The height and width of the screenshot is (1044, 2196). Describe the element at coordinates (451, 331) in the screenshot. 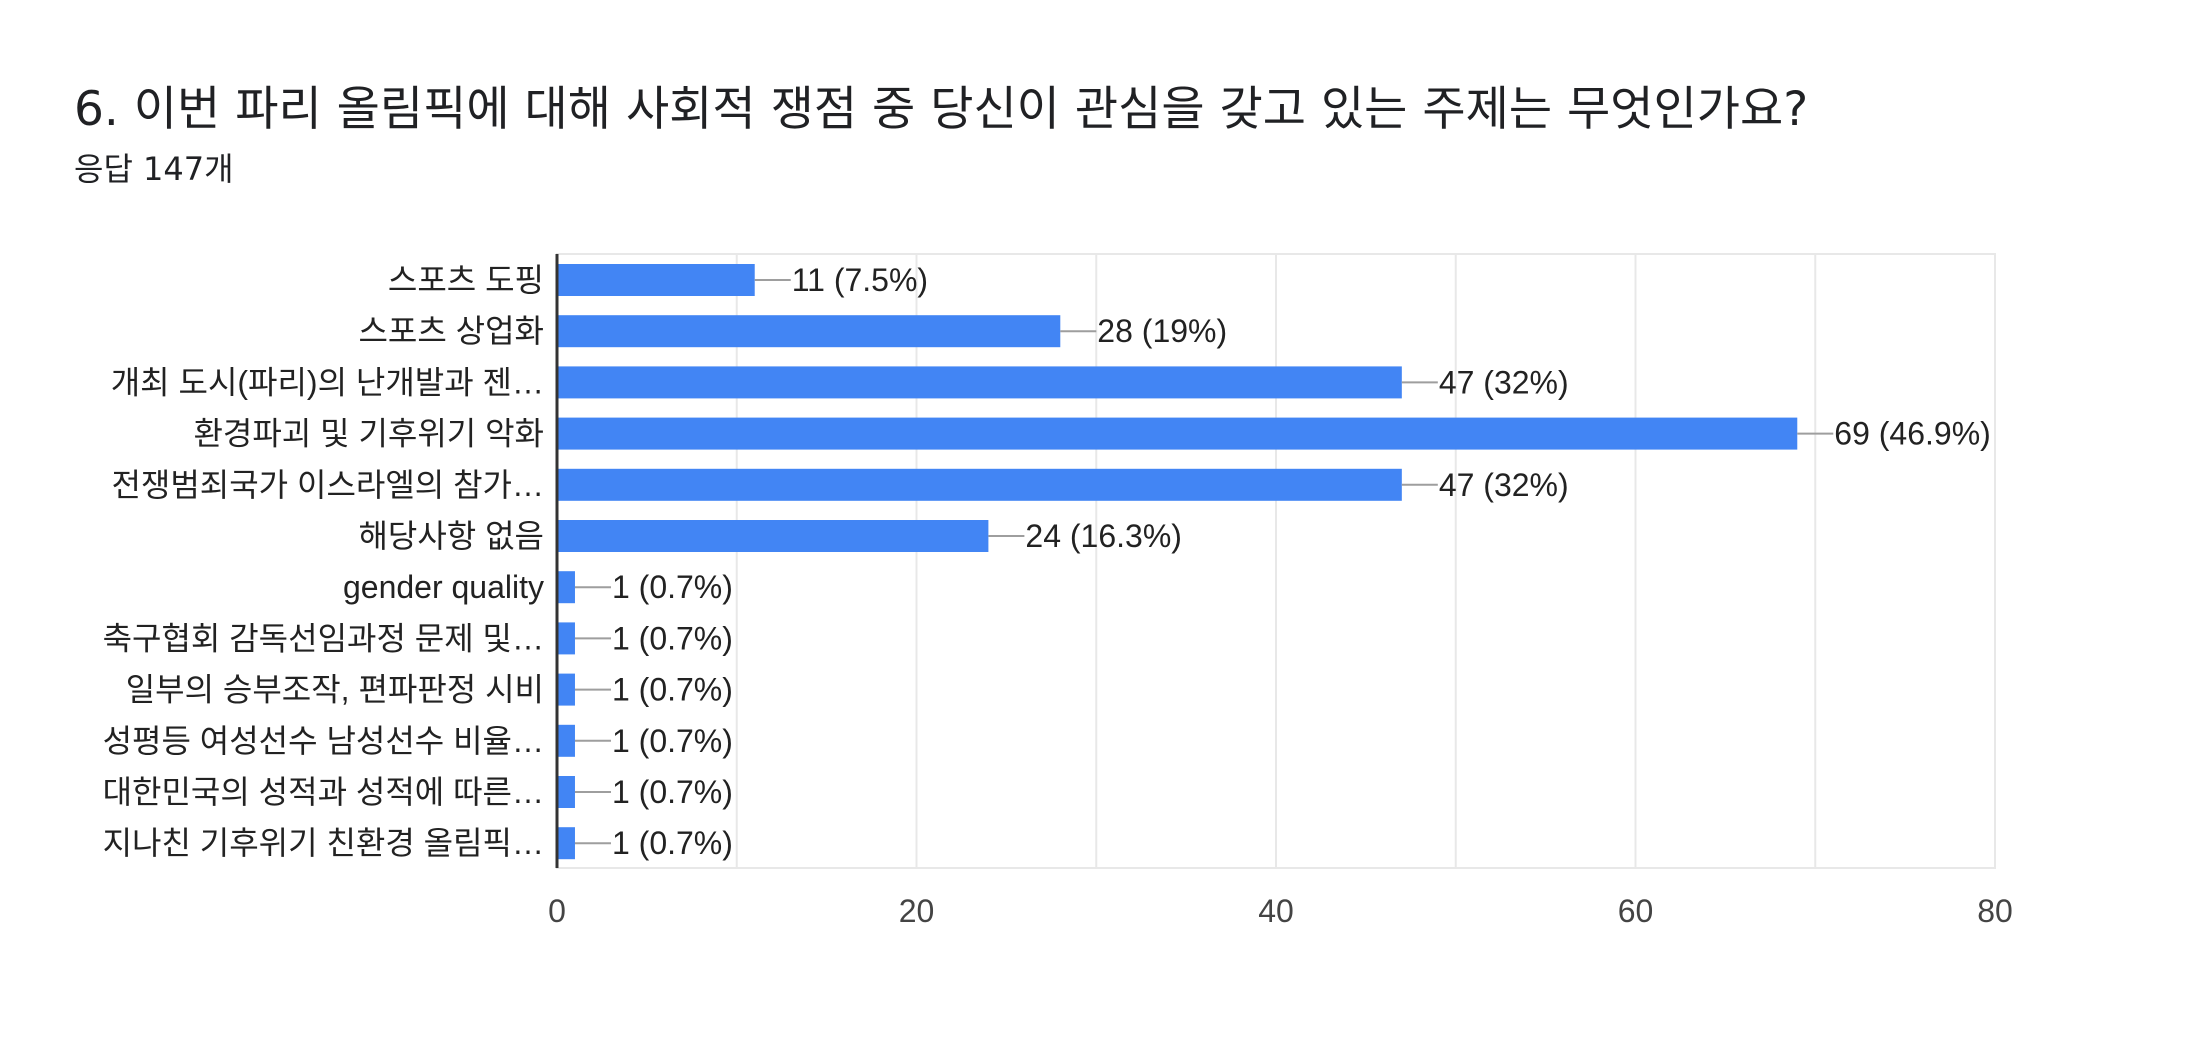

I see `category-label: 스포츠 상업화` at that location.